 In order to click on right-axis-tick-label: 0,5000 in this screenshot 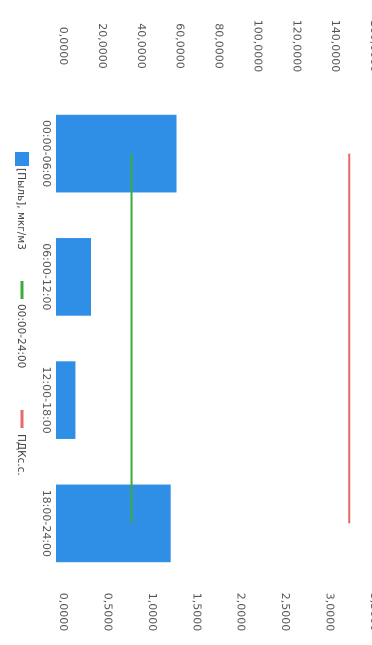, I will do `click(107, 612)`.